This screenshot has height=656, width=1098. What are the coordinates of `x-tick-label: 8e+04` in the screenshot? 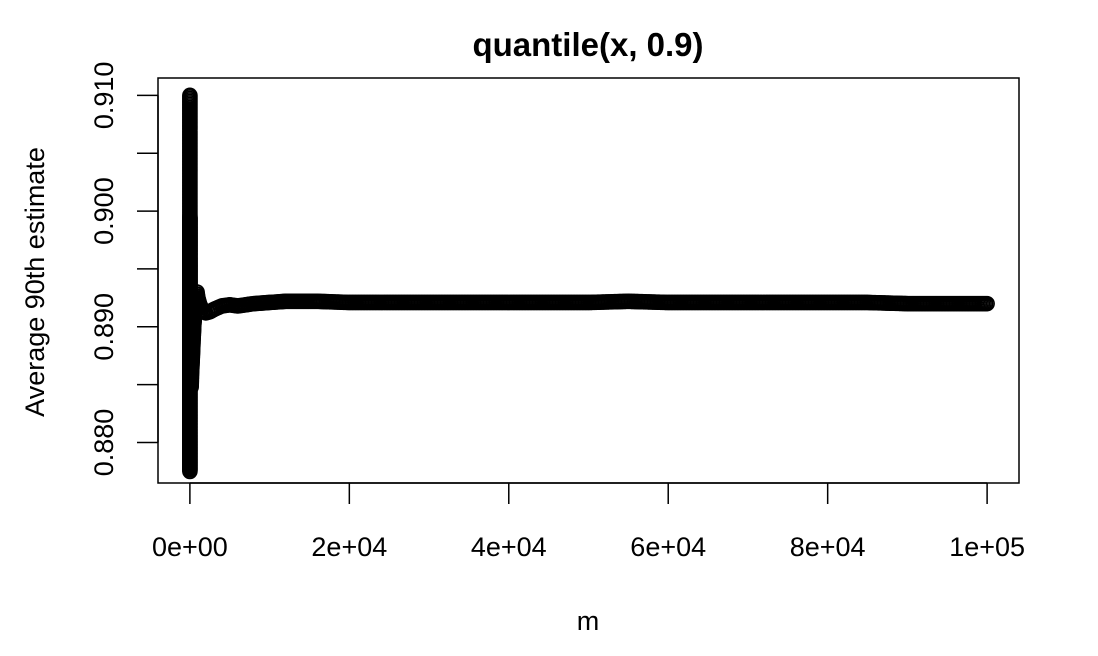 It's located at (828, 547).